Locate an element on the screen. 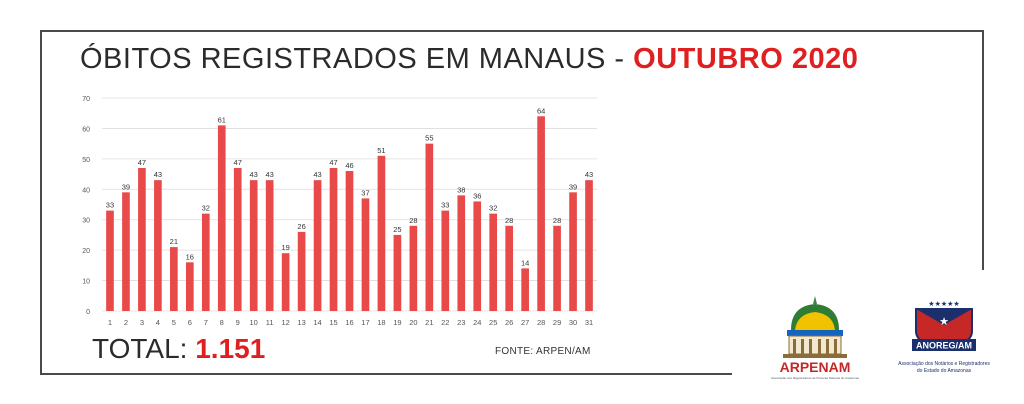 The width and height of the screenshot is (1024, 404). y-tick-label: 50 is located at coordinates (86, 160).